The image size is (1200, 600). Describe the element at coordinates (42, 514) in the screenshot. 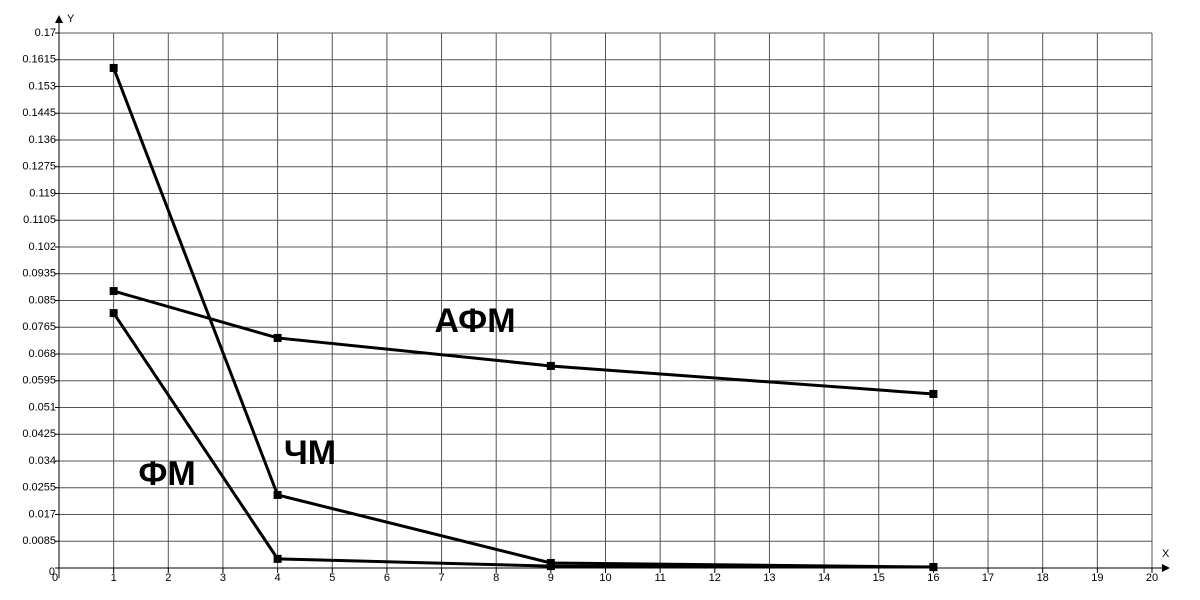

I see `y-tick-label: 0.017` at that location.